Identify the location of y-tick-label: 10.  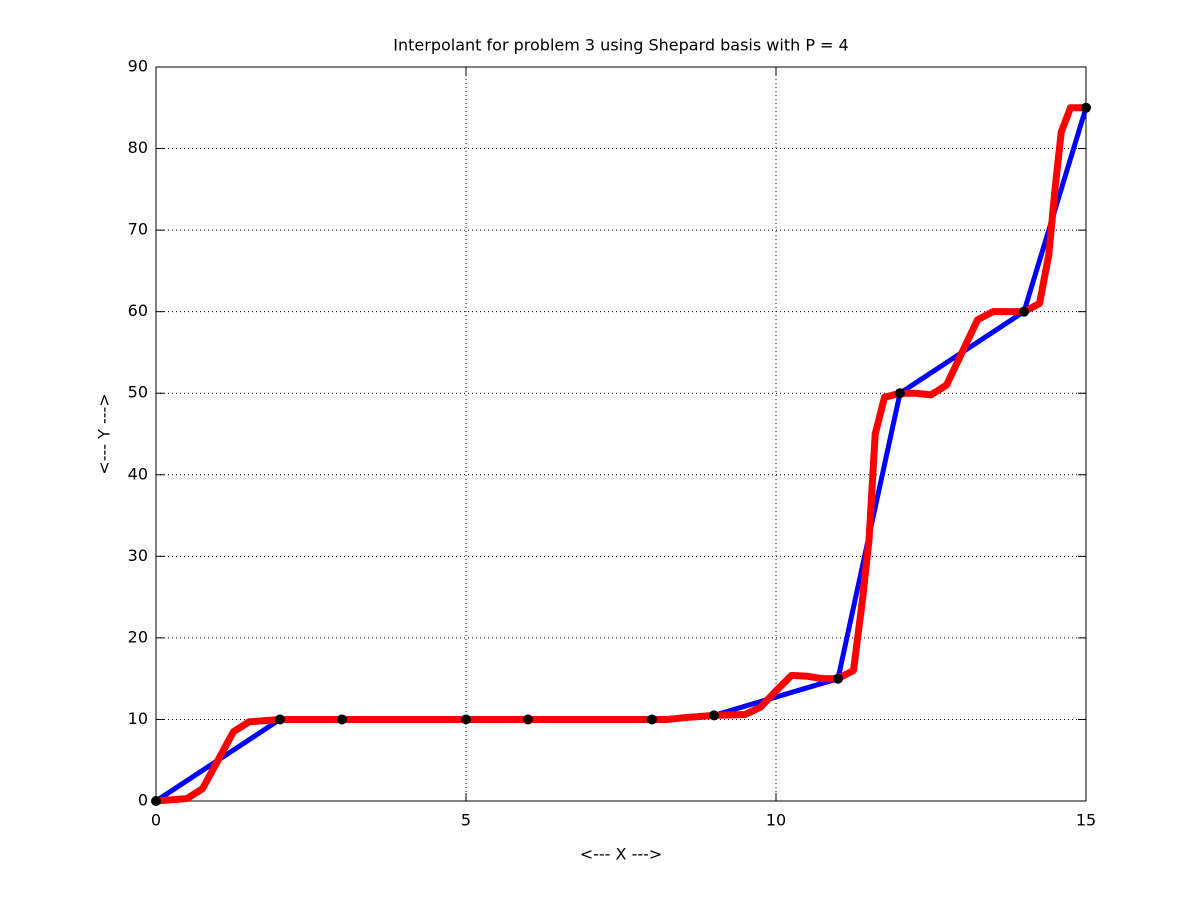
(138, 718).